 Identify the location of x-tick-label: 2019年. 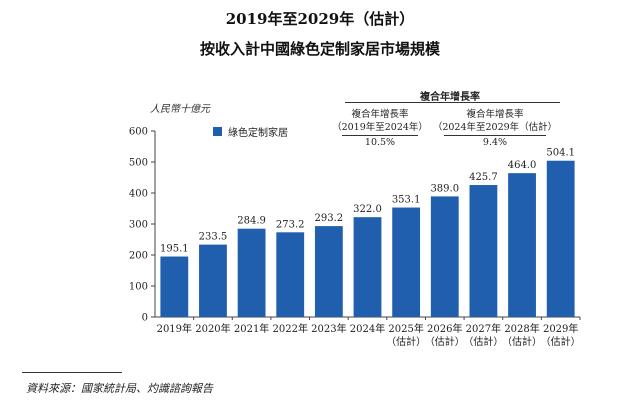
(174, 328).